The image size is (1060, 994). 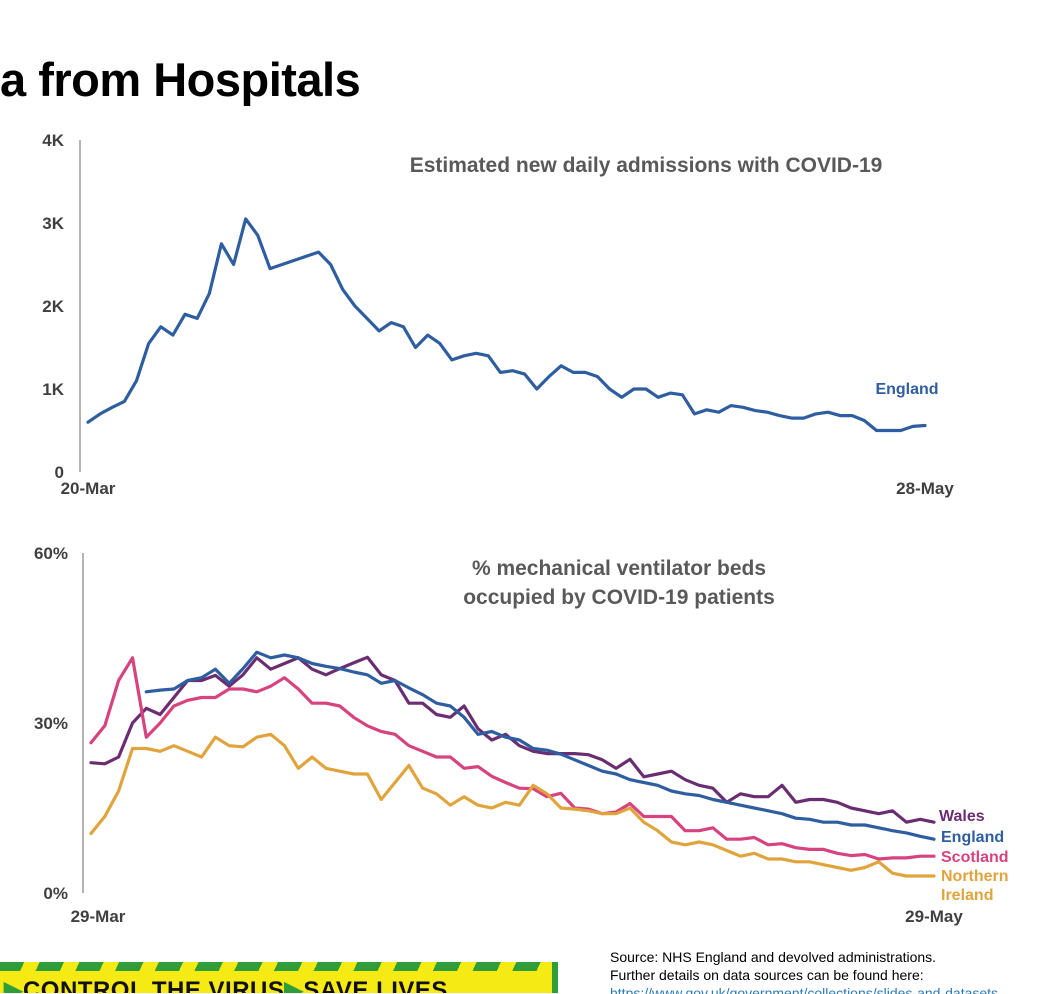 I want to click on x-tick-label: 20-Mar, so click(x=88, y=488).